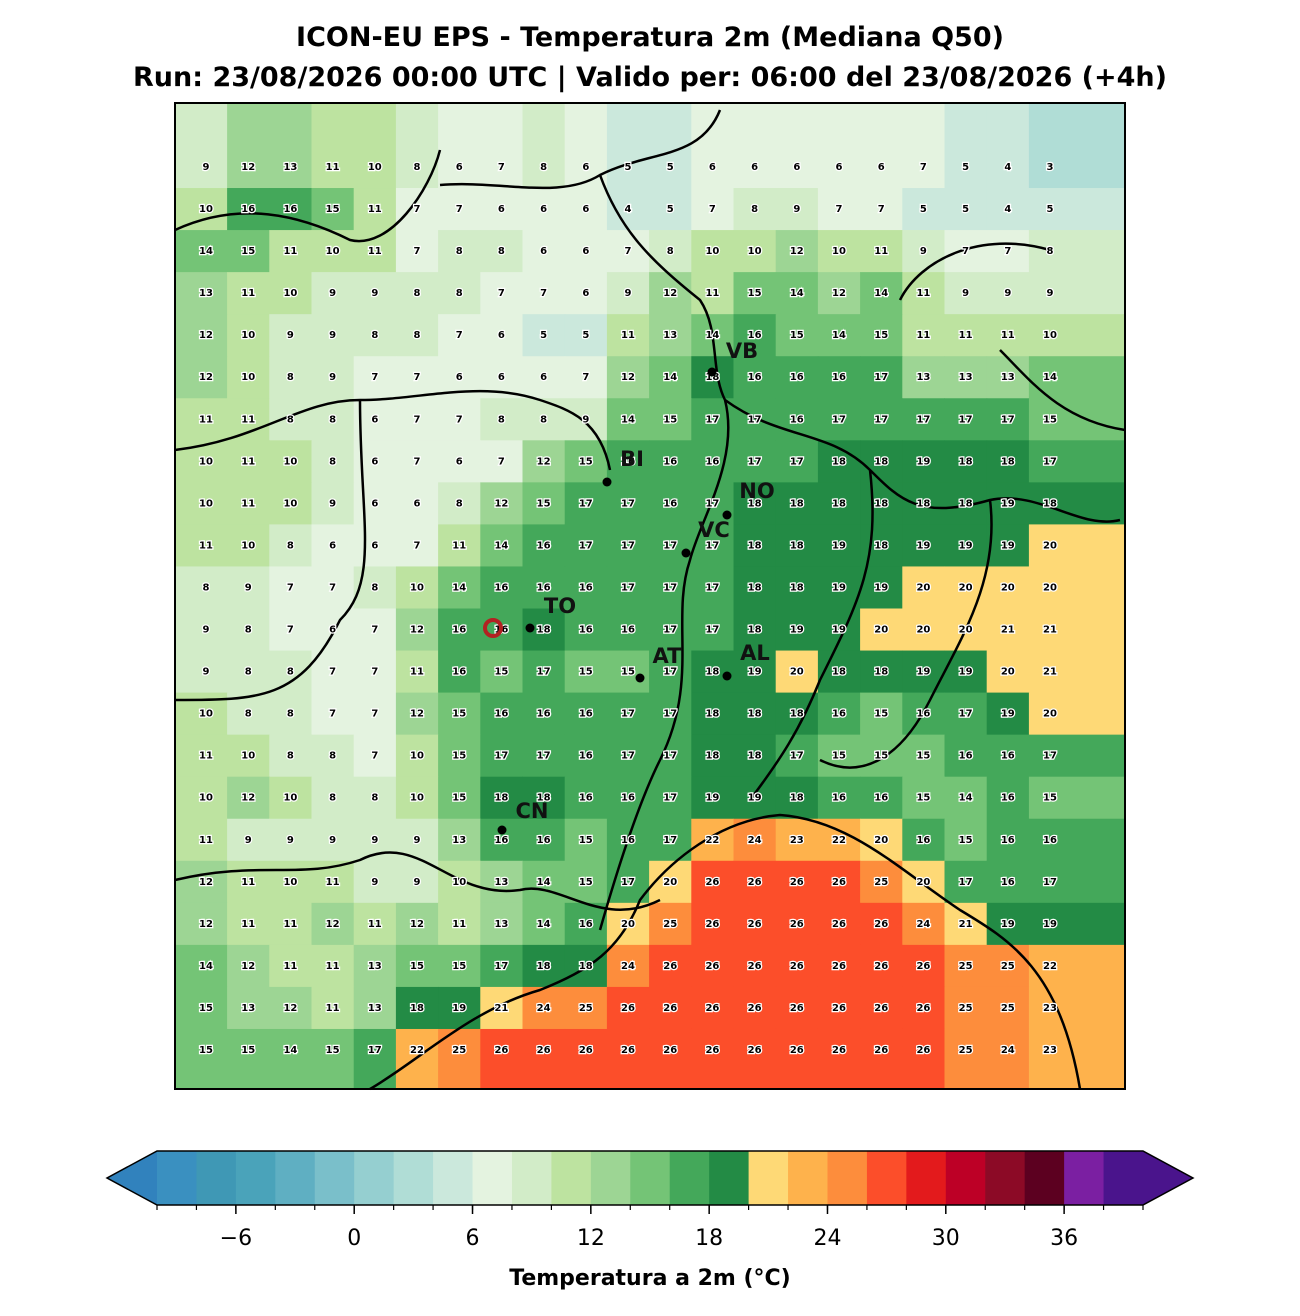 This screenshot has width=1300, height=1316. Describe the element at coordinates (839, 840) in the screenshot. I see `temperature-label: 22` at that location.